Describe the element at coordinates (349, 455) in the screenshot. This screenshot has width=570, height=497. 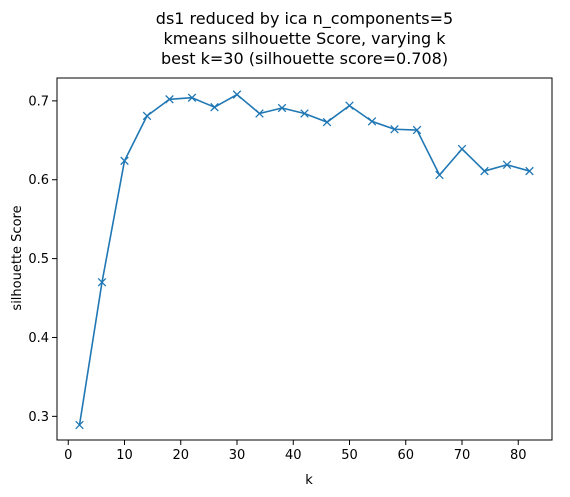
I see `x-tick-label: 50` at that location.